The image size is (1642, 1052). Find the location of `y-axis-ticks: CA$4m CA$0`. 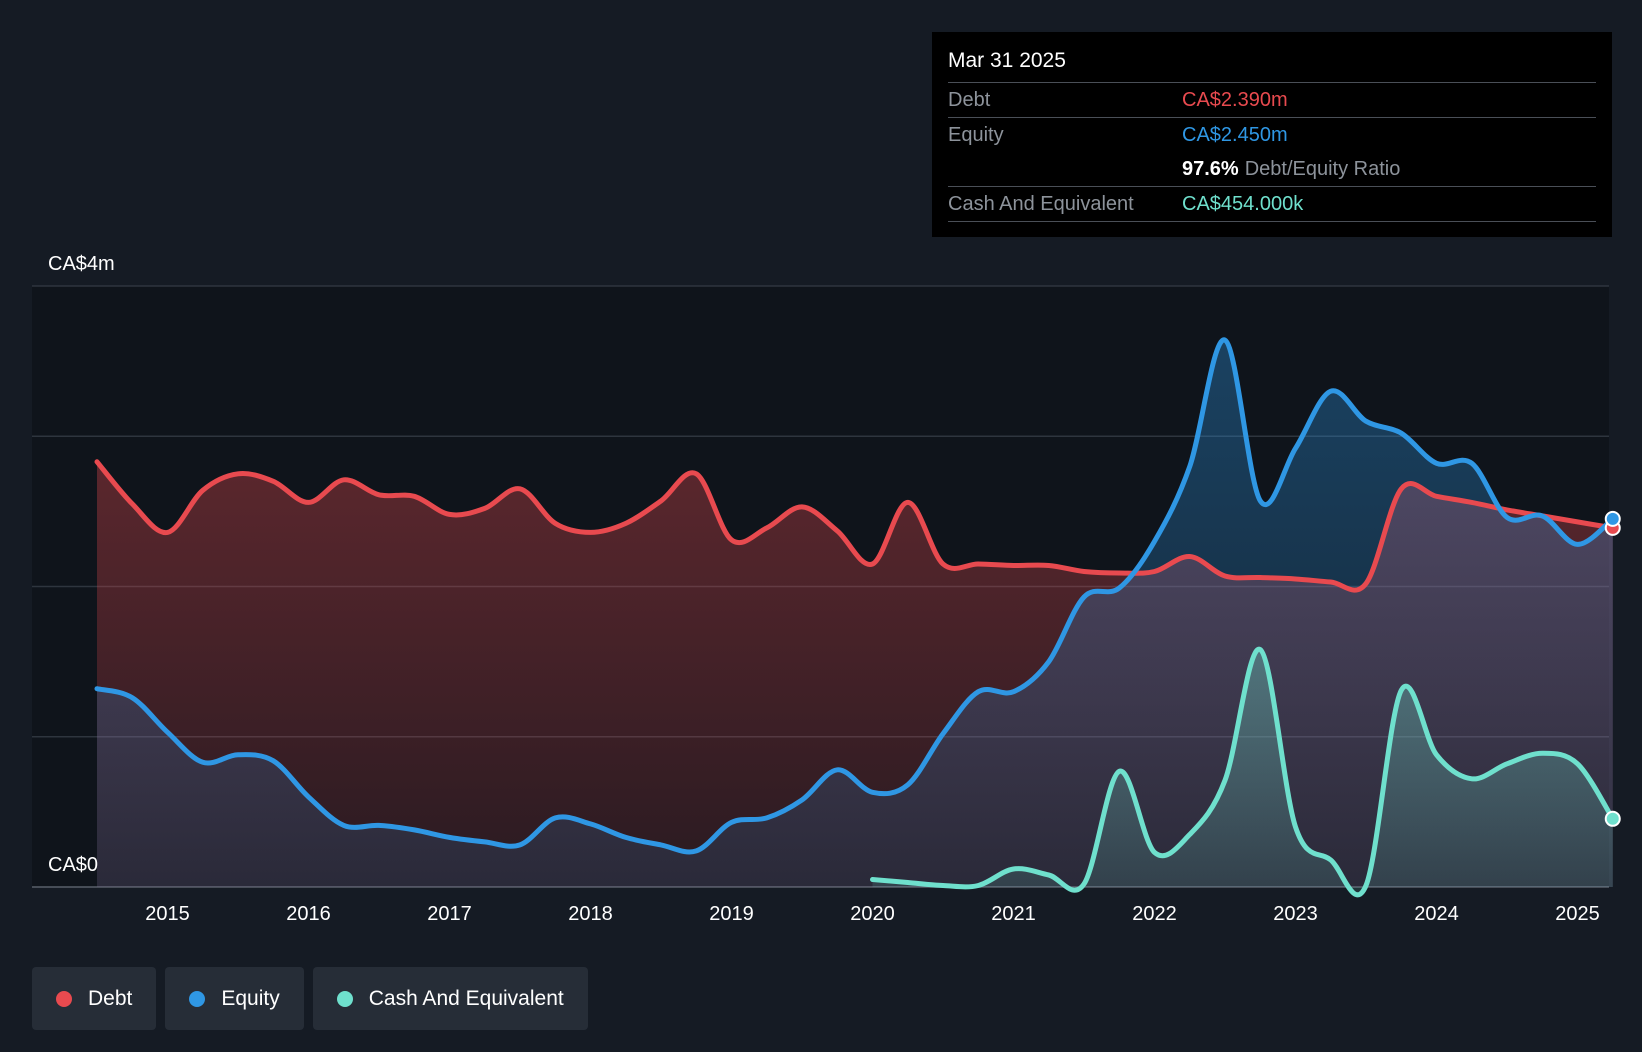

y-axis-ticks: CA$4m CA$0 is located at coordinates (81, 564).